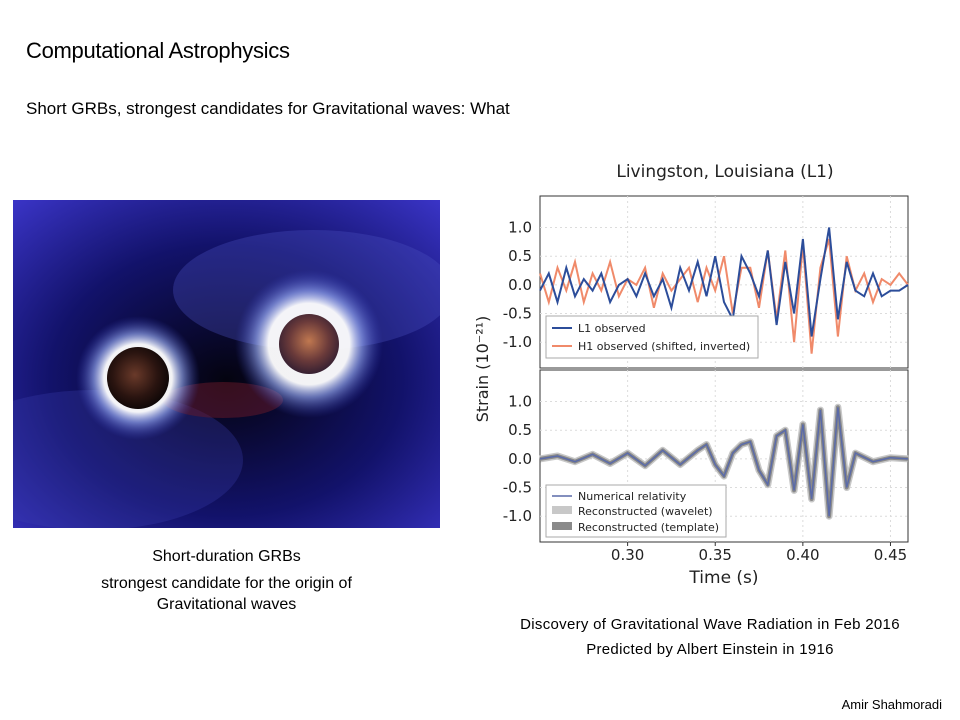 The width and height of the screenshot is (960, 720). What do you see at coordinates (724, 172) in the screenshot?
I see `chart-title: Livingston, Louisiana (L1)` at bounding box center [724, 172].